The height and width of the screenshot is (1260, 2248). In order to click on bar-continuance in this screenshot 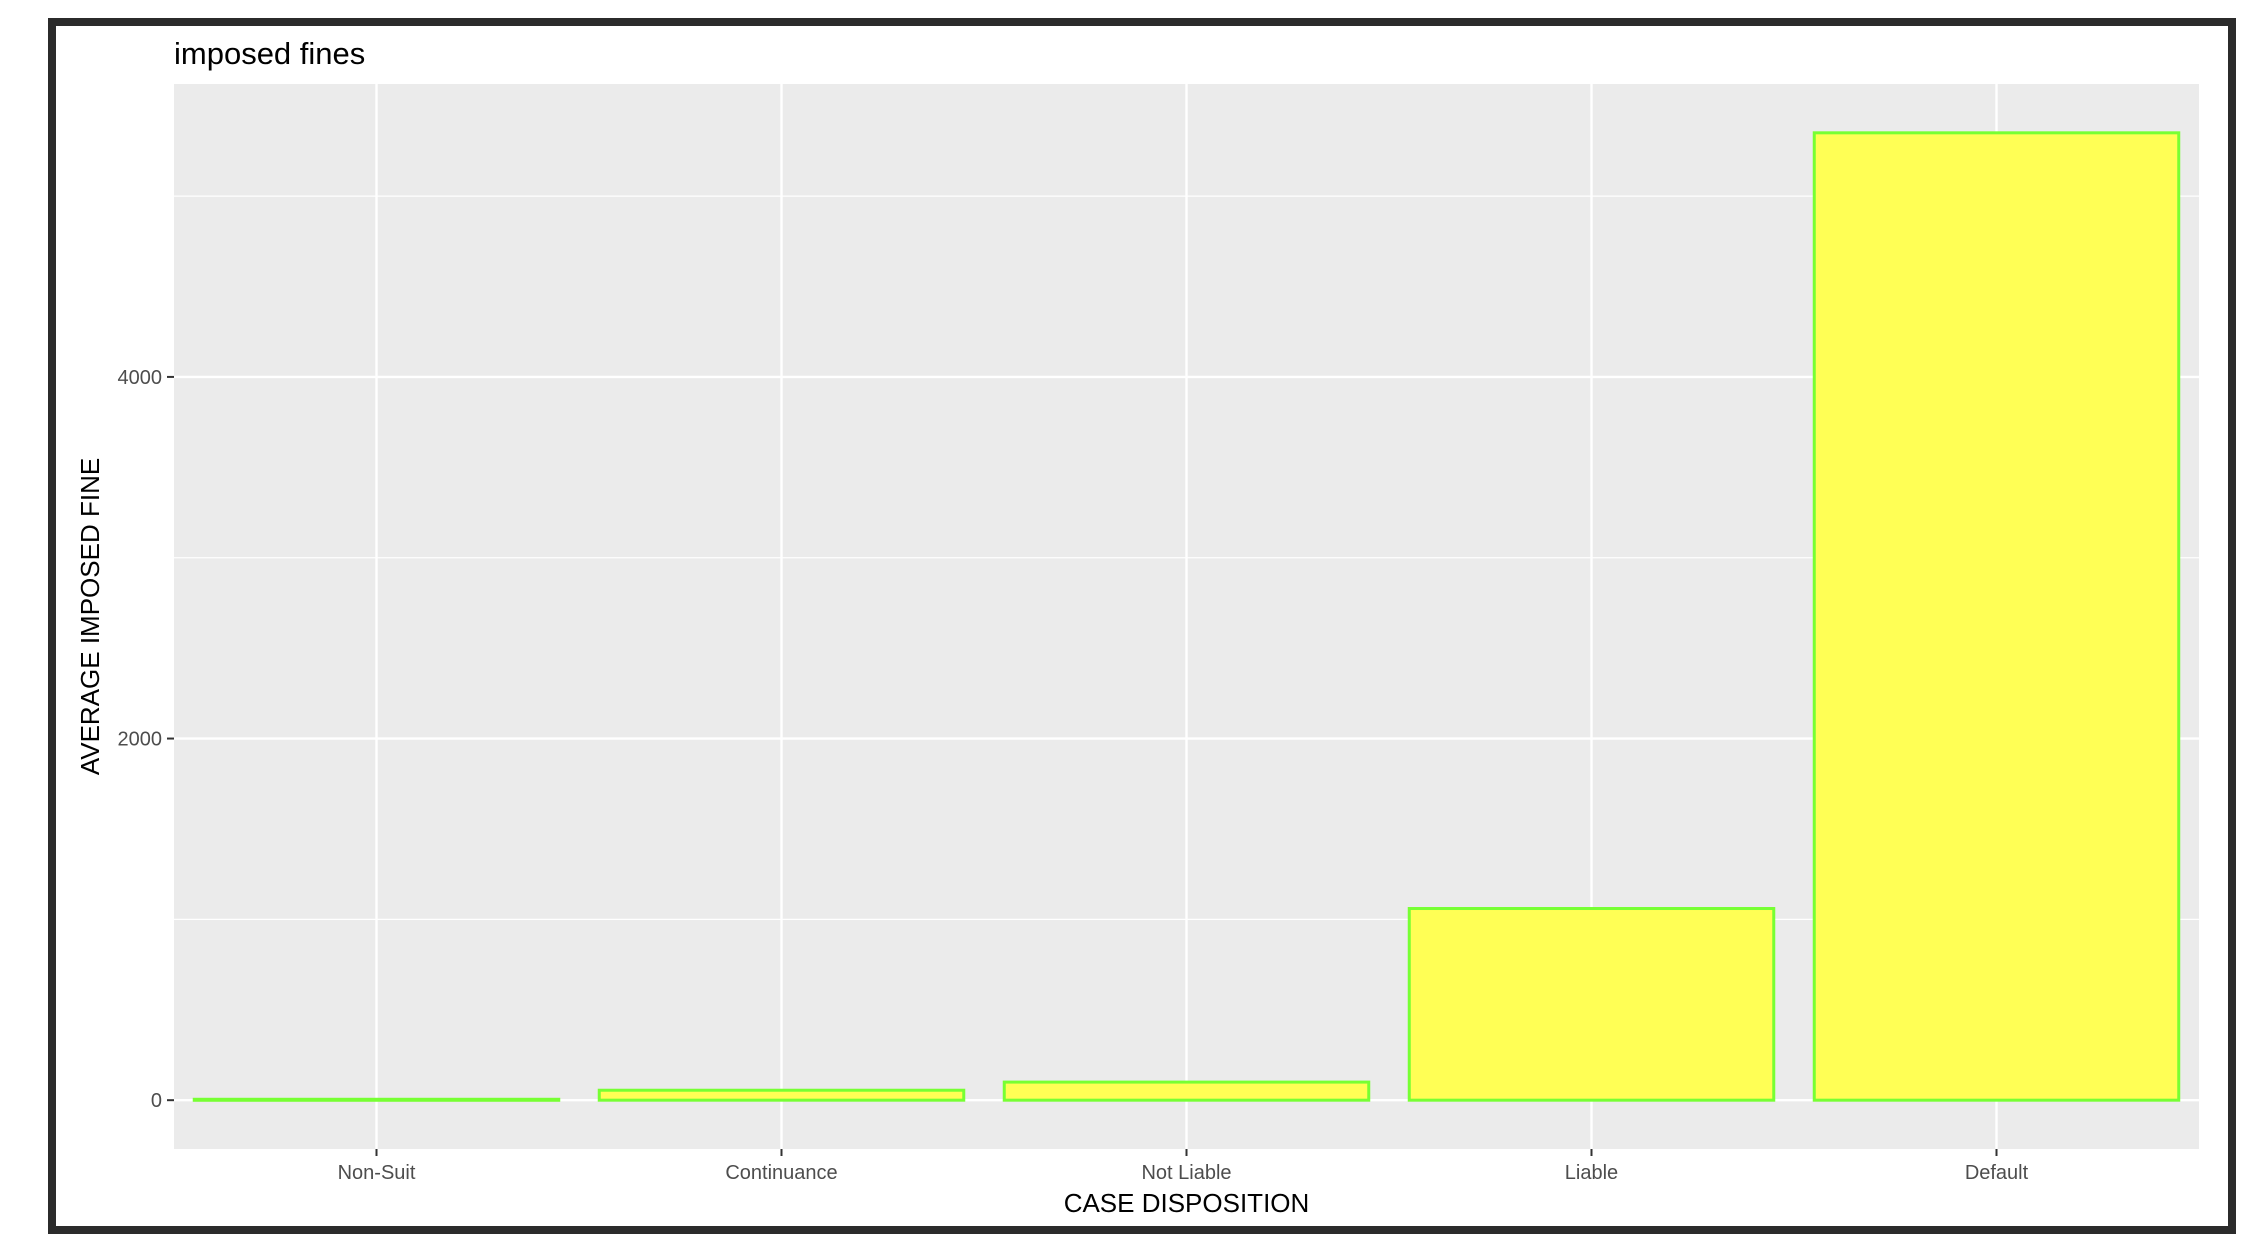, I will do `click(781, 1095)`.